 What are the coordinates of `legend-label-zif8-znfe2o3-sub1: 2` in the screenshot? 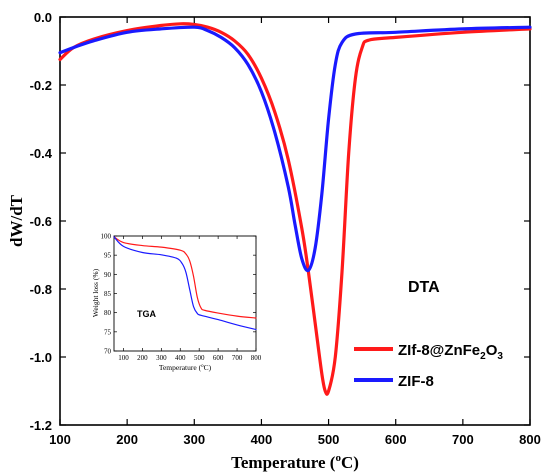 It's located at (483, 356).